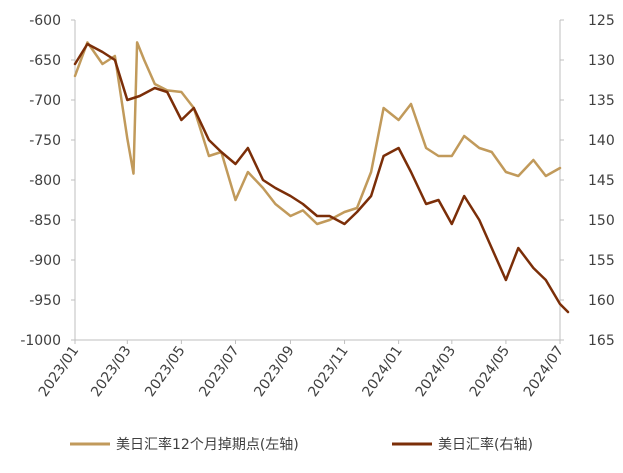  I want to click on left-tick-label: -850, so click(45, 221).